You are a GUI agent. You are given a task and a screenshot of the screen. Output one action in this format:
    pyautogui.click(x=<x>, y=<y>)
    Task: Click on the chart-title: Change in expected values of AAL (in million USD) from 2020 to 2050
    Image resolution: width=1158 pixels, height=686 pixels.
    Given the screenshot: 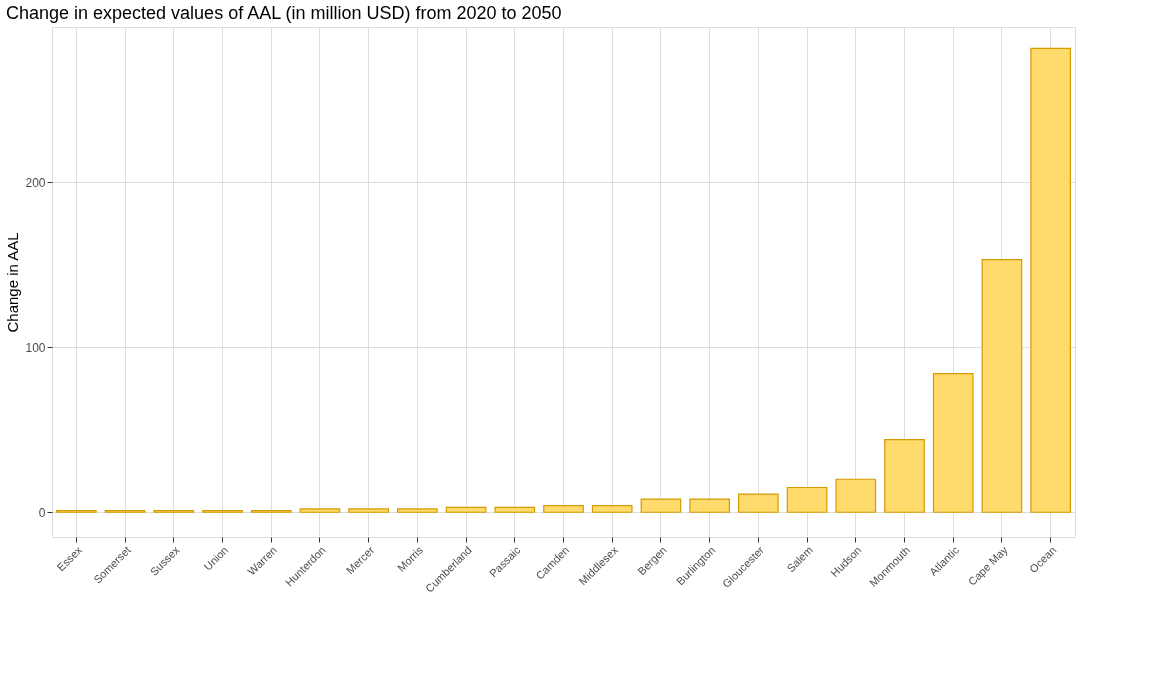 What is the action you would take?
    pyautogui.click(x=283, y=13)
    